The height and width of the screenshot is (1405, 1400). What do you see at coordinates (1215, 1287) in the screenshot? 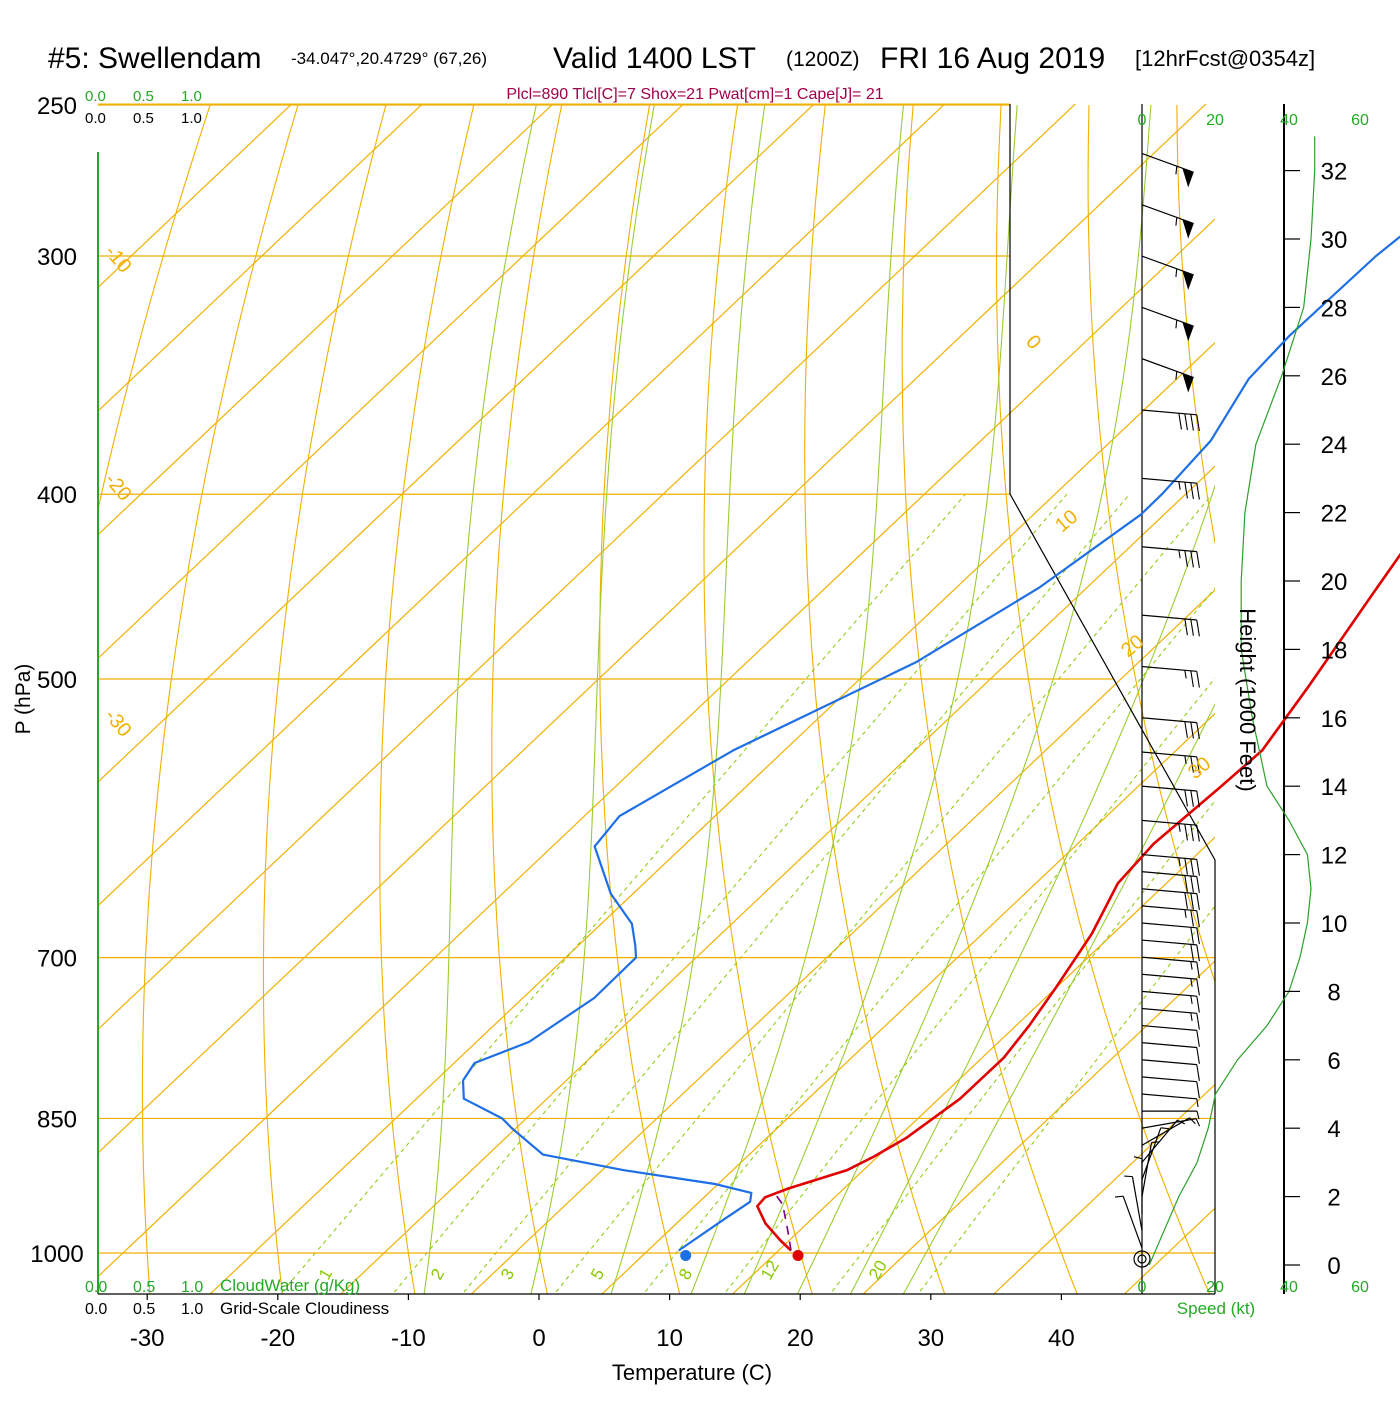
I see `speed-tick-bottom-20: 20` at bounding box center [1215, 1287].